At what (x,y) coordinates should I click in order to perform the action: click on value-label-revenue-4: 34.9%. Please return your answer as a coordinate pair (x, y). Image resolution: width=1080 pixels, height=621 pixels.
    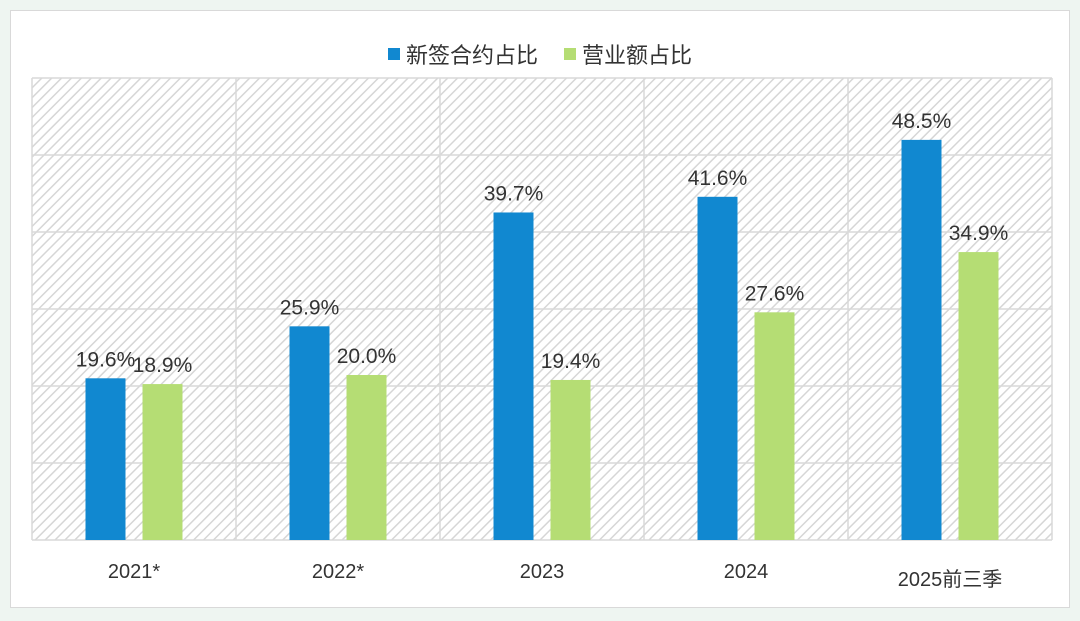
    Looking at the image, I should click on (979, 233).